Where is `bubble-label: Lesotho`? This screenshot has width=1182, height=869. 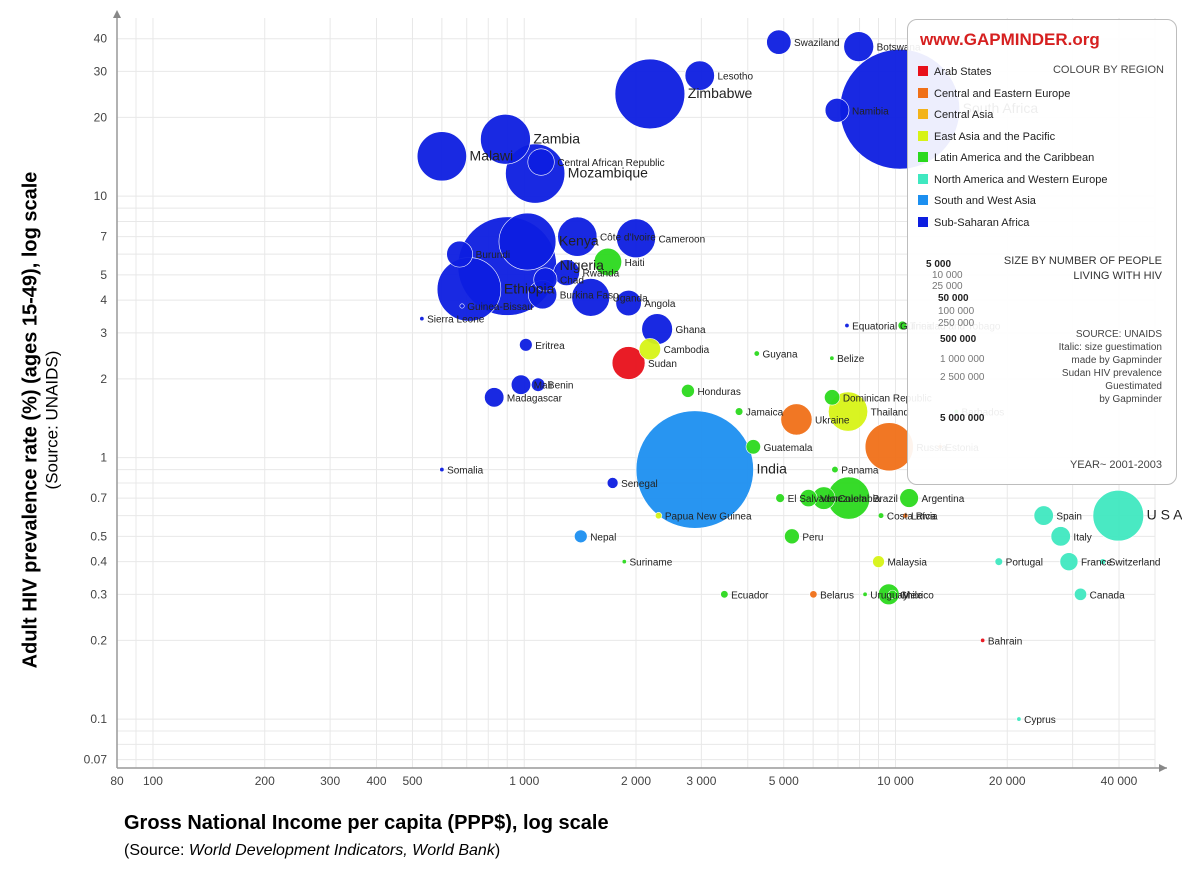
bubble-label: Lesotho is located at coordinates (735, 77).